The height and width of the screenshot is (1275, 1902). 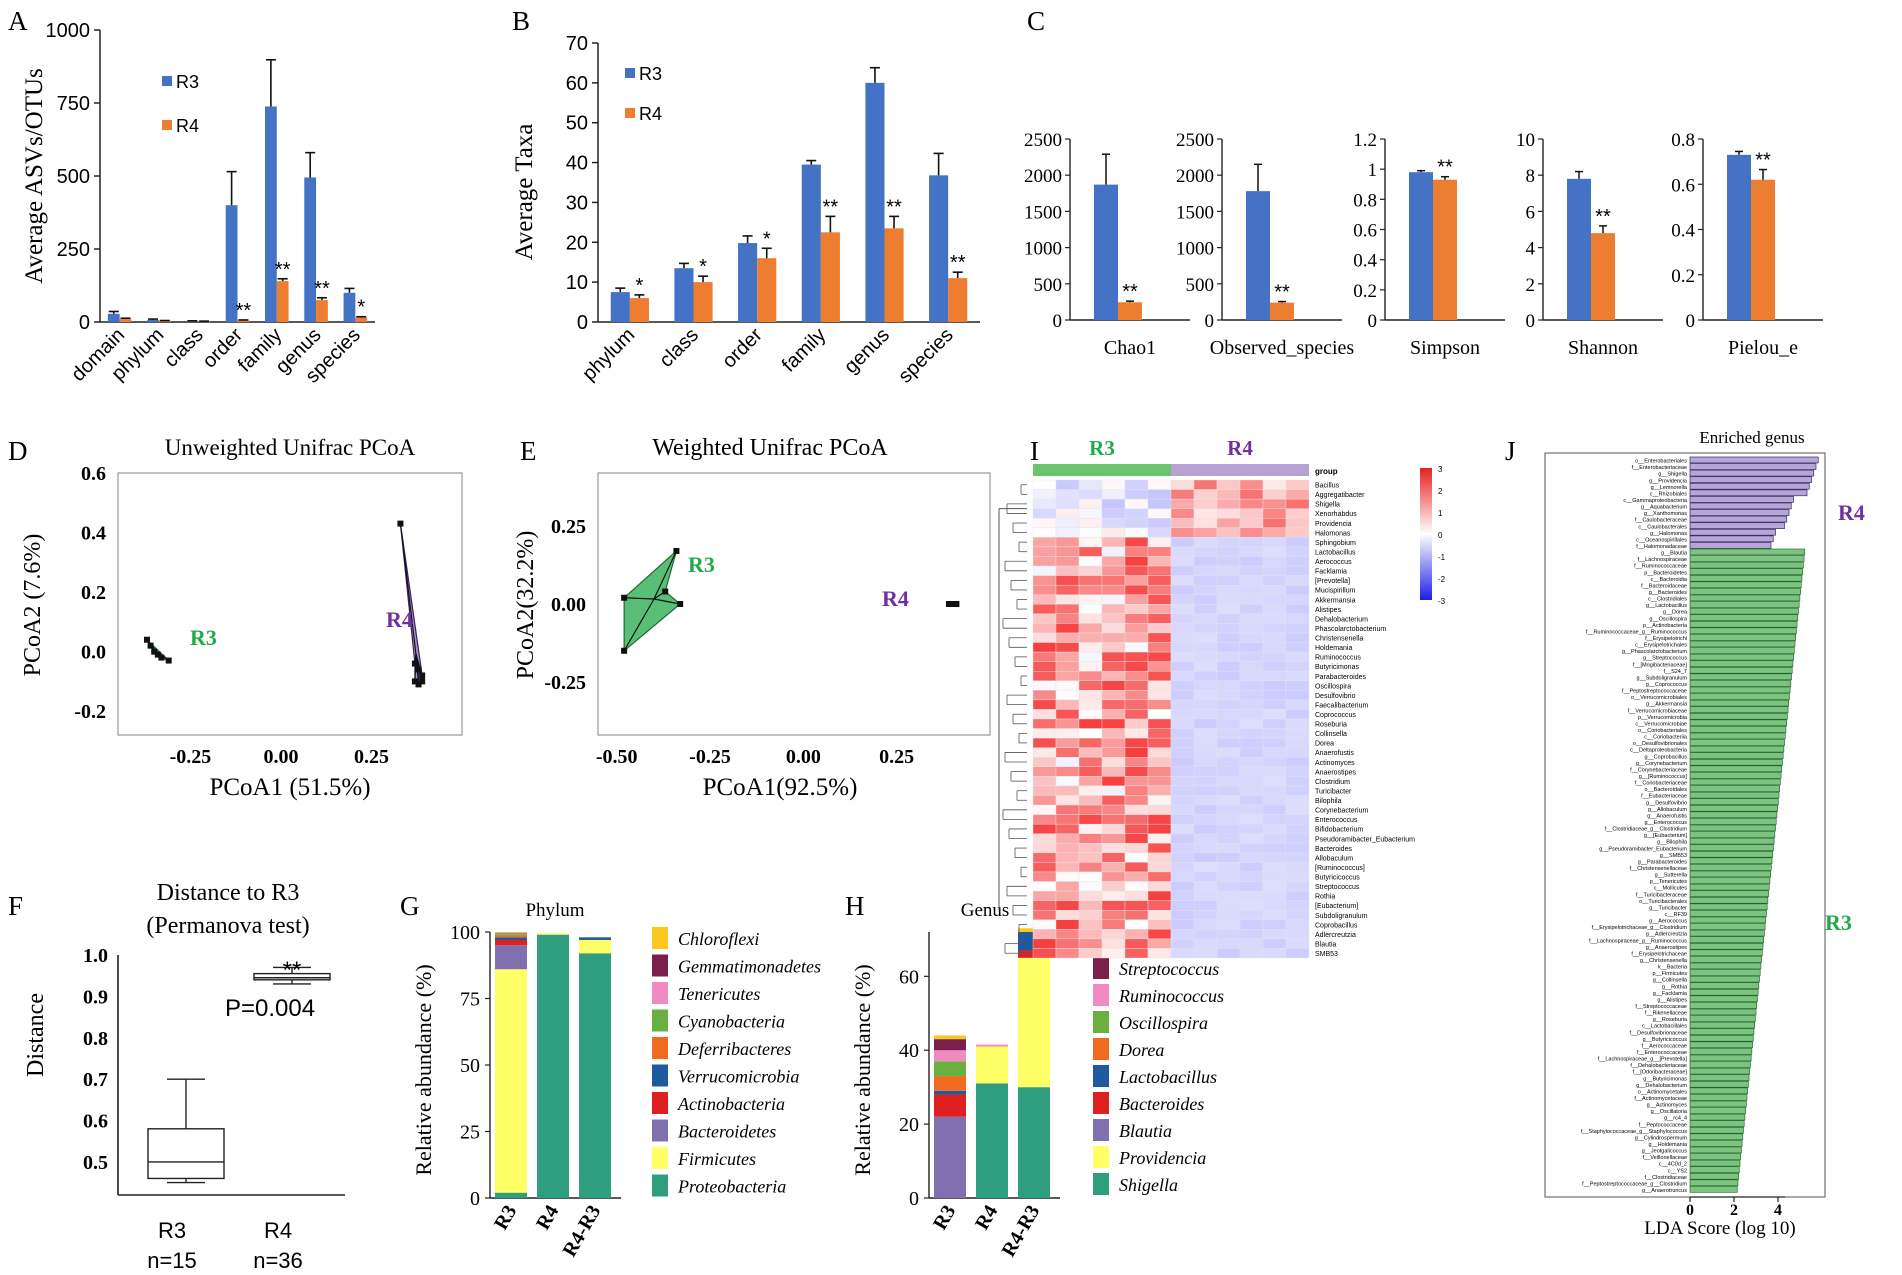 What do you see at coordinates (1333, 686) in the screenshot?
I see `row-label: Oscillospira` at bounding box center [1333, 686].